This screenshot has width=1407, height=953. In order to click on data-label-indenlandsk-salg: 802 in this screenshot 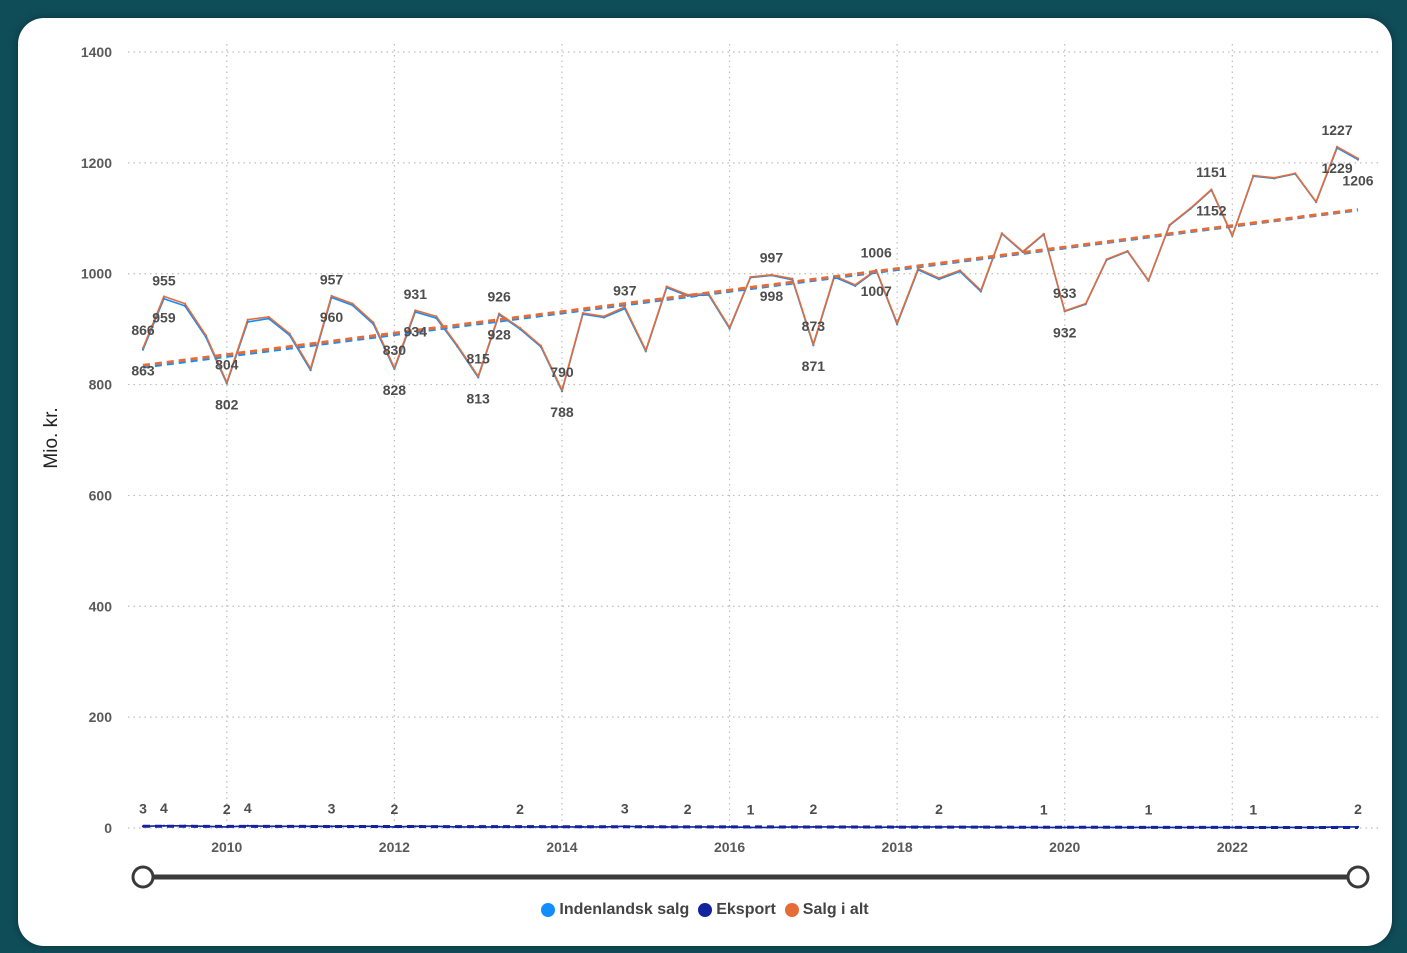, I will do `click(227, 404)`.